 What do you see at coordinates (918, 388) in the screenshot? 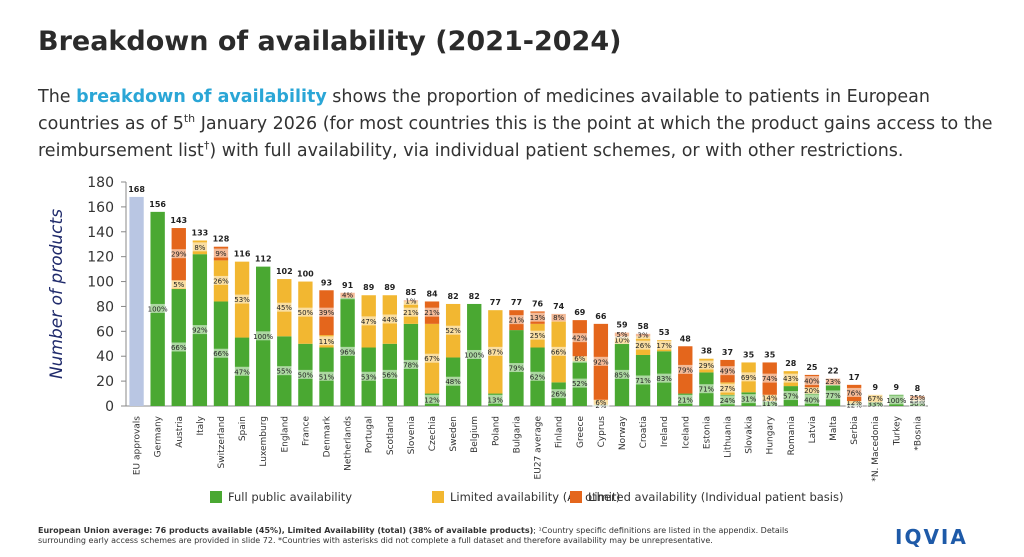
I see `total-label: 8` at bounding box center [918, 388].